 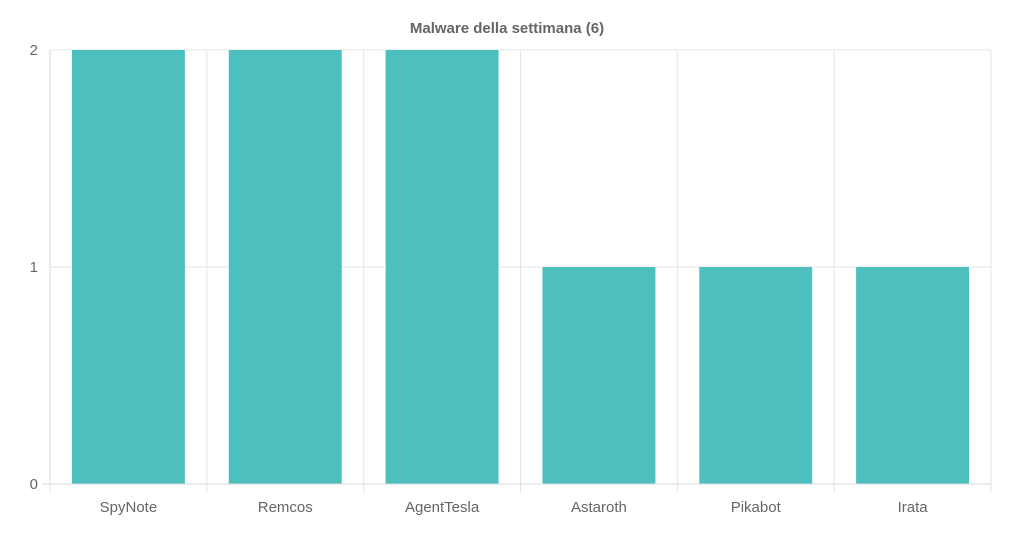 I want to click on y-tick-label: 2, so click(x=34, y=50).